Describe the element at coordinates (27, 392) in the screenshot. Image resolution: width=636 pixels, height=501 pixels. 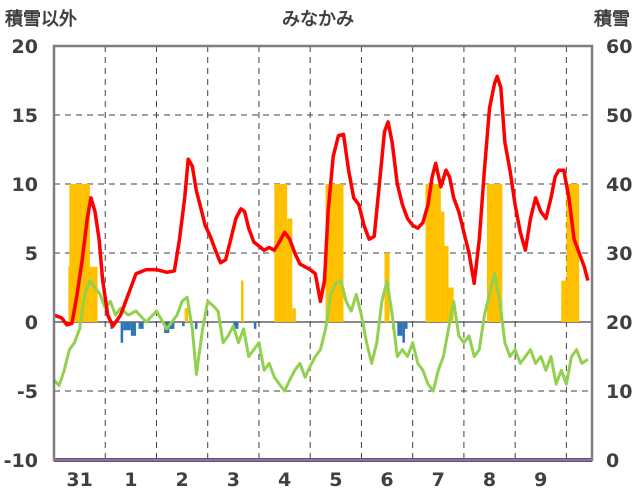
I see `left-tick-label: -5` at that location.